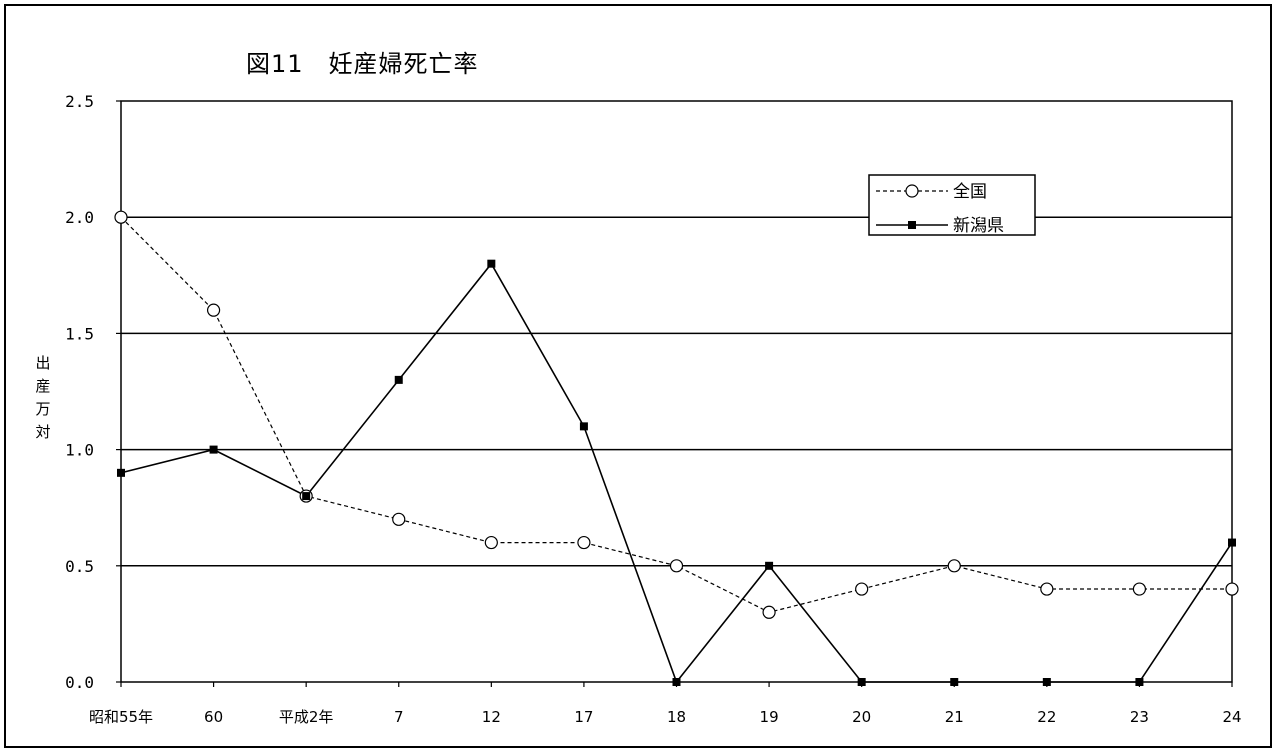  What do you see at coordinates (43, 397) in the screenshot?
I see `y-axis-label: 出産万対` at bounding box center [43, 397].